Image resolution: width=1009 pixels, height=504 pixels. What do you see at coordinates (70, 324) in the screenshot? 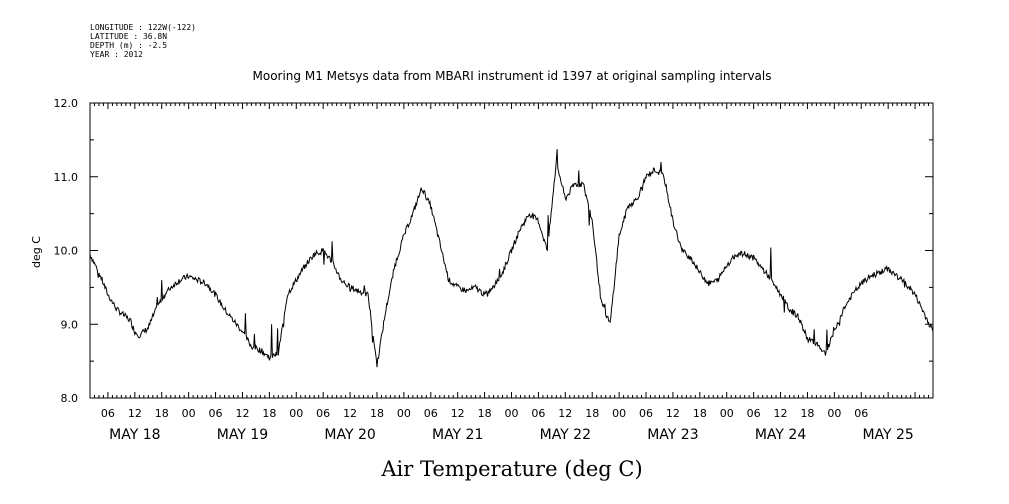
I see `y-tick-label: 9.0` at bounding box center [70, 324].